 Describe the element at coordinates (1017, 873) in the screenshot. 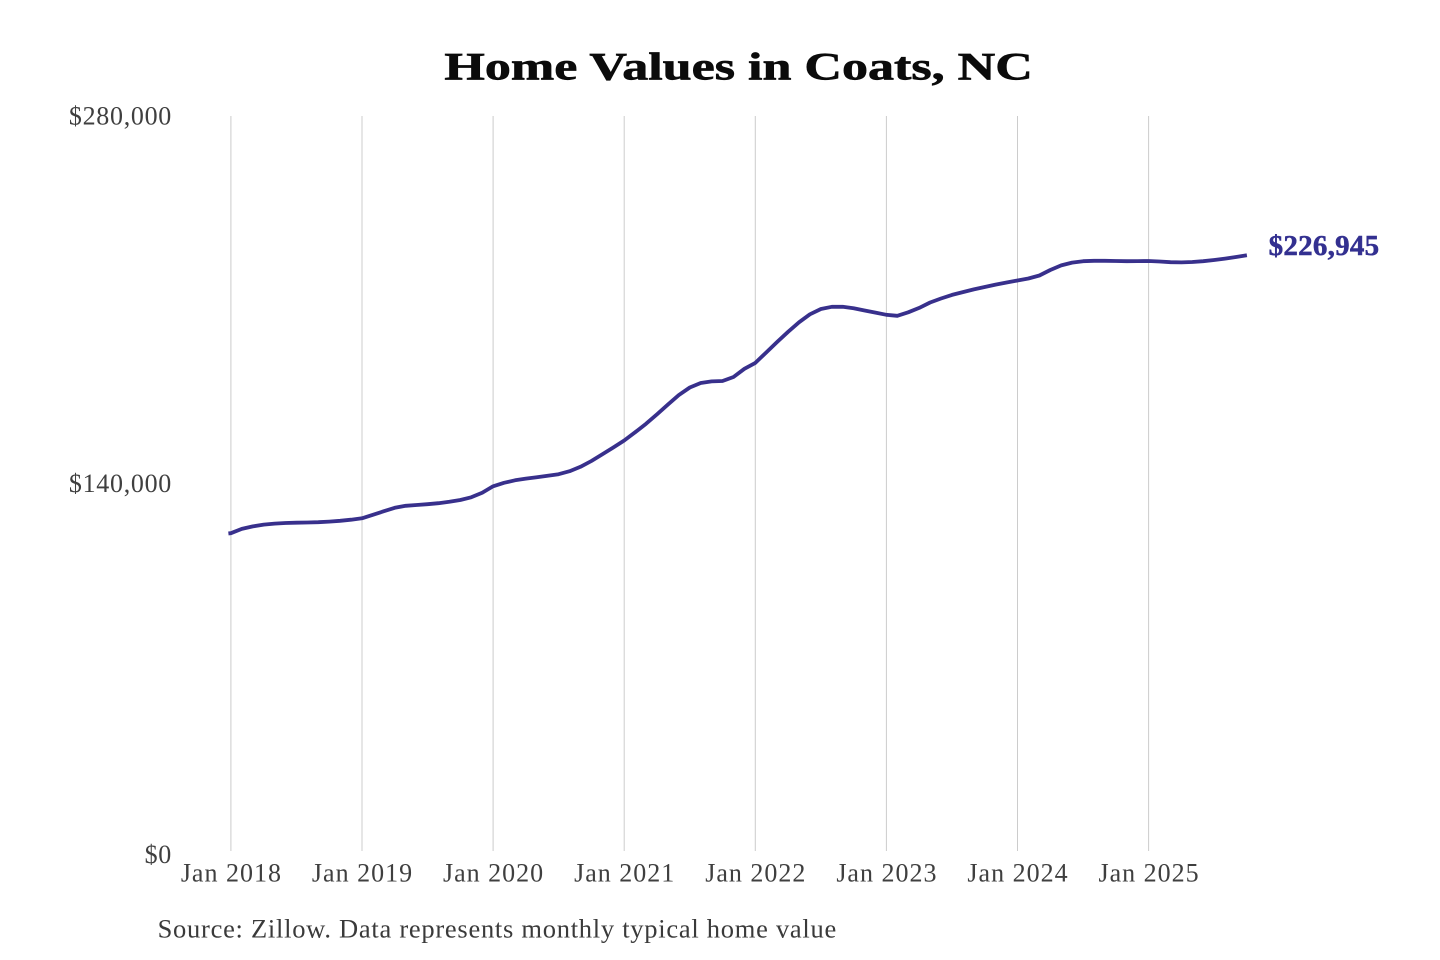

I see `svg-text: Jan 2024` at that location.